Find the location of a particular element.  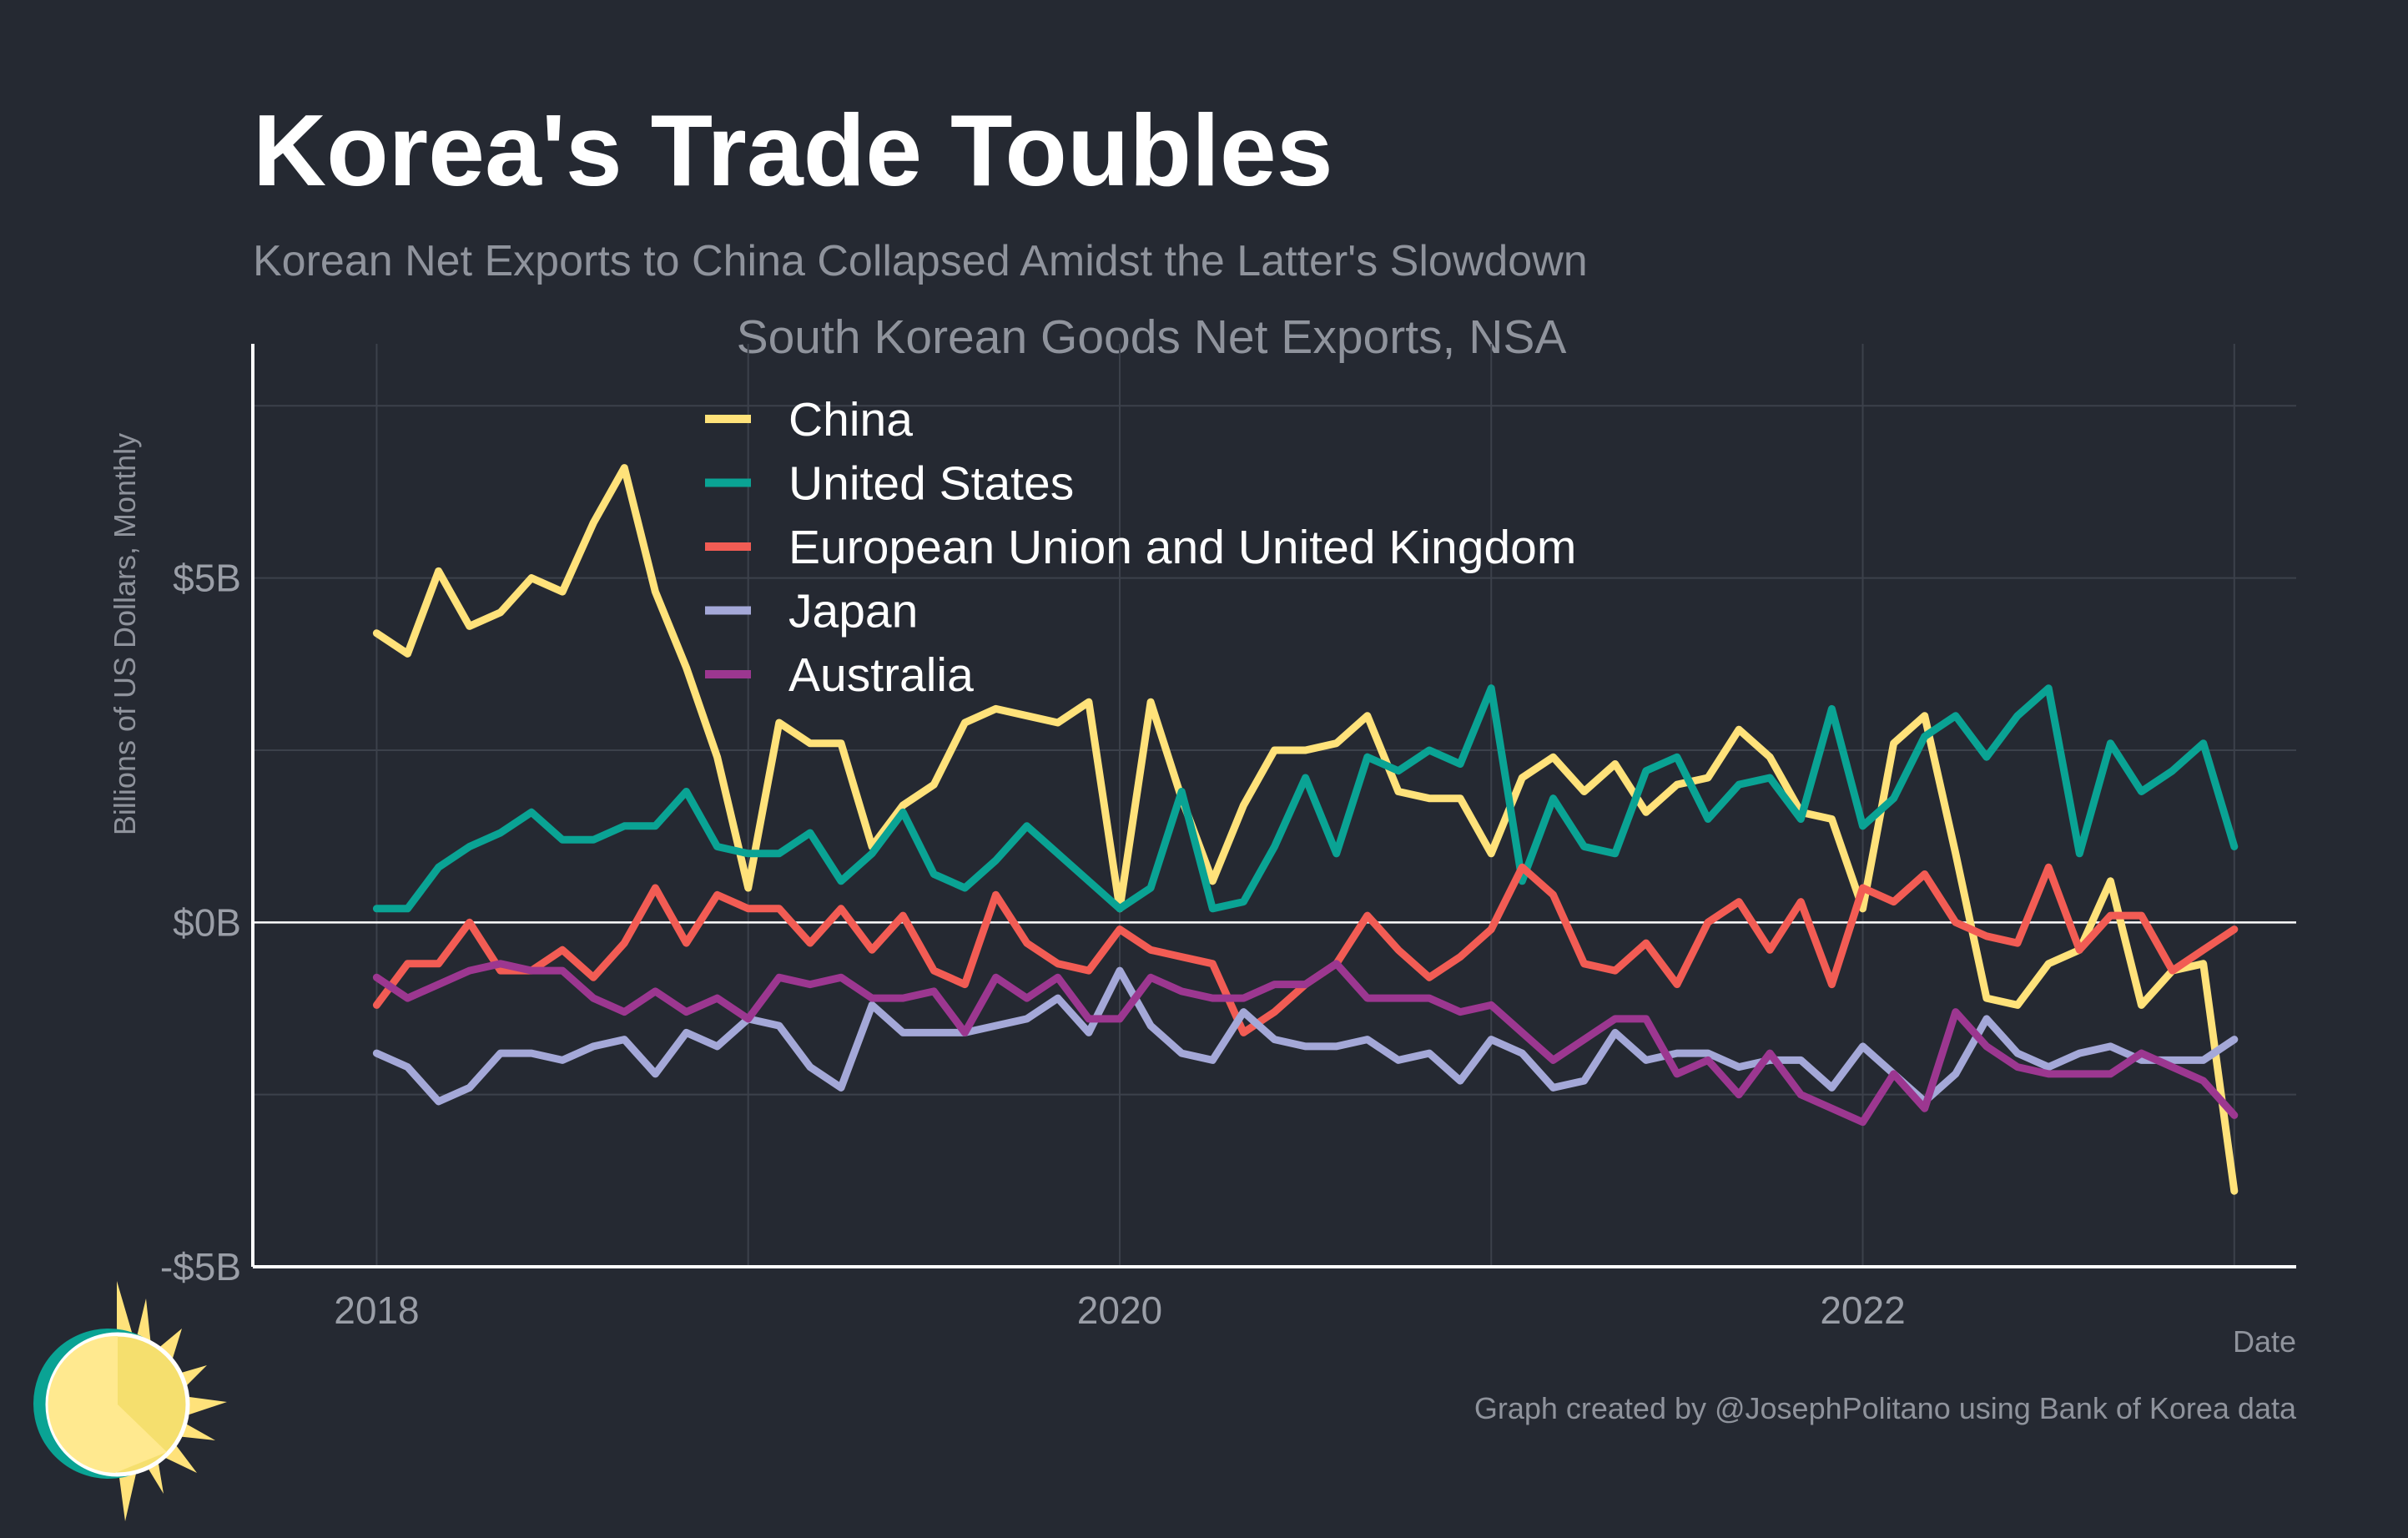

legend-label-china: China is located at coordinates (850, 419).